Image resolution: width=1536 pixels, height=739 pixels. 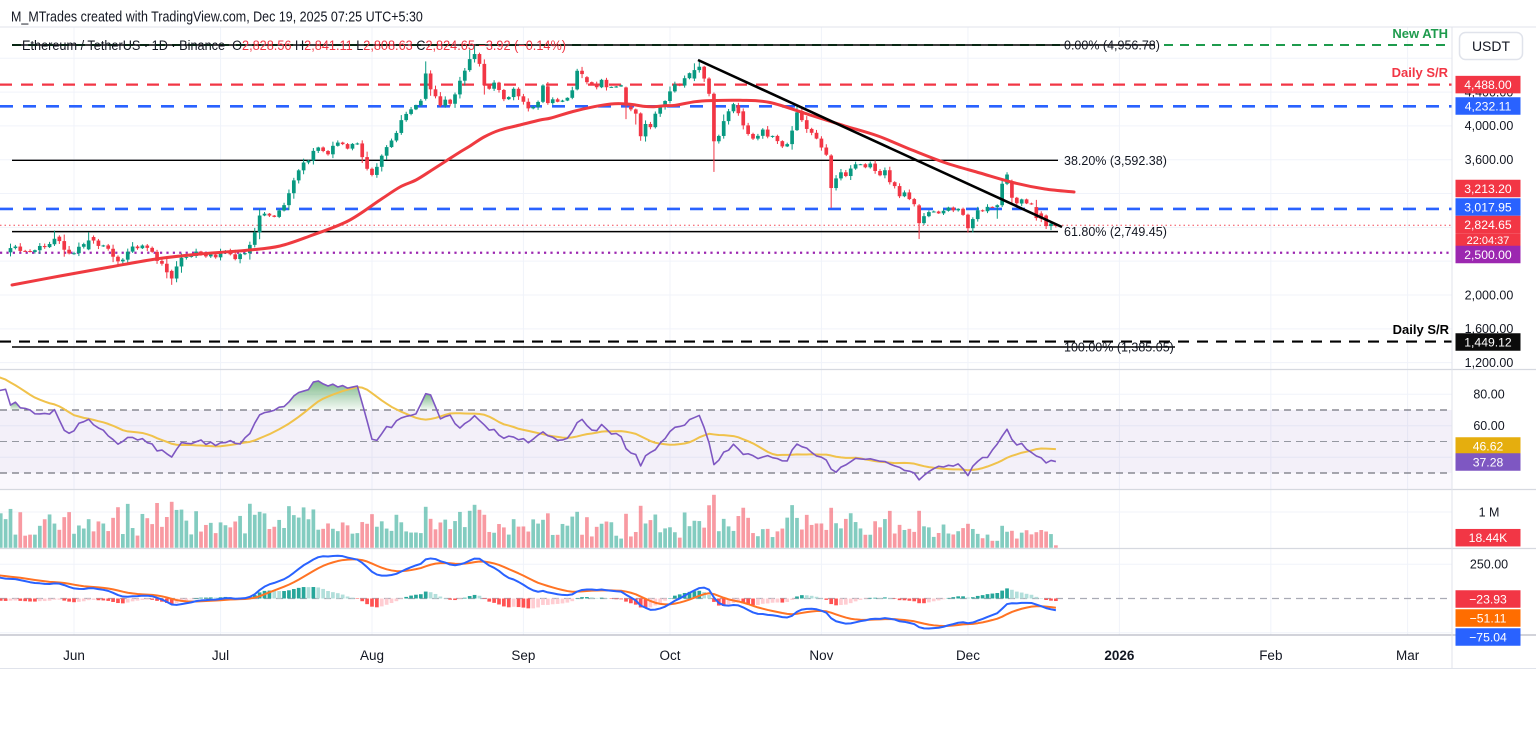 What do you see at coordinates (1491, 46) in the screenshot?
I see `svg-text: USDT` at bounding box center [1491, 46].